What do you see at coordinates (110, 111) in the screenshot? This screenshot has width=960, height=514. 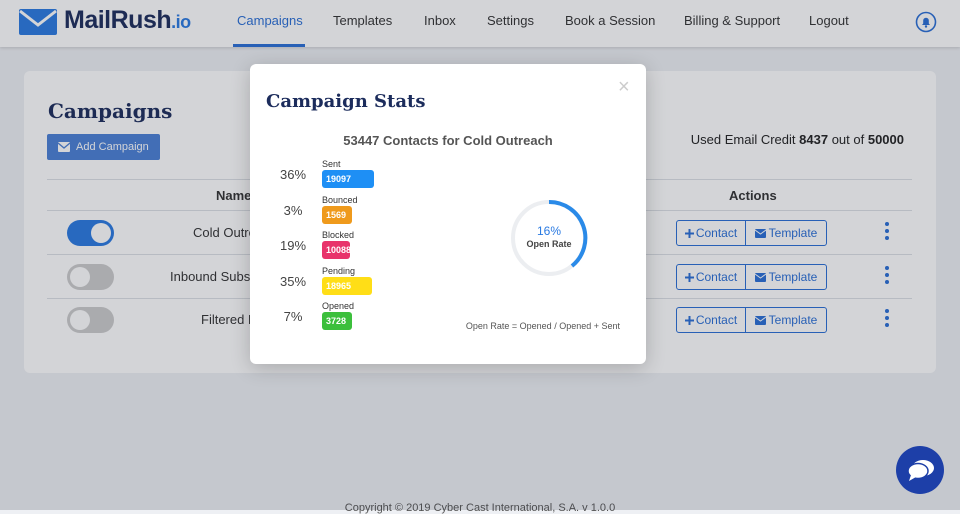 I see `page-title: Campaigns` at bounding box center [110, 111].